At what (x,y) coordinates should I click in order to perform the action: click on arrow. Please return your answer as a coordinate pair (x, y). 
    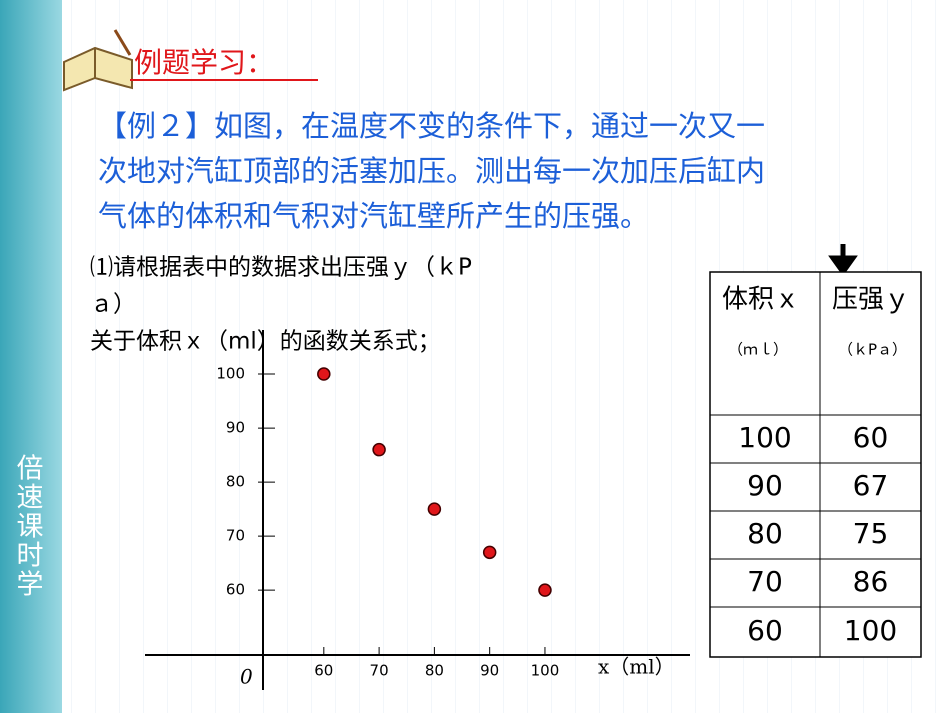
    Looking at the image, I should click on (843, 260).